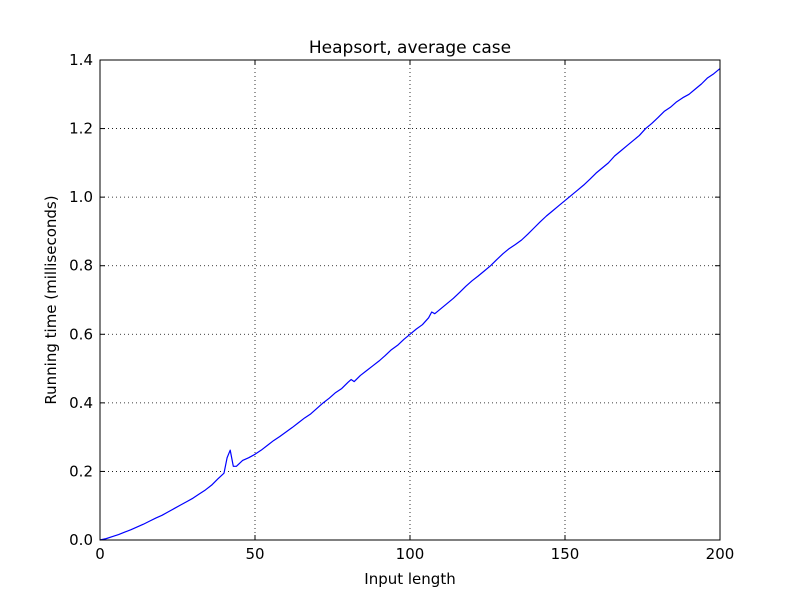 The image size is (800, 604). I want to click on chart-title: Heapsort, average case, so click(410, 48).